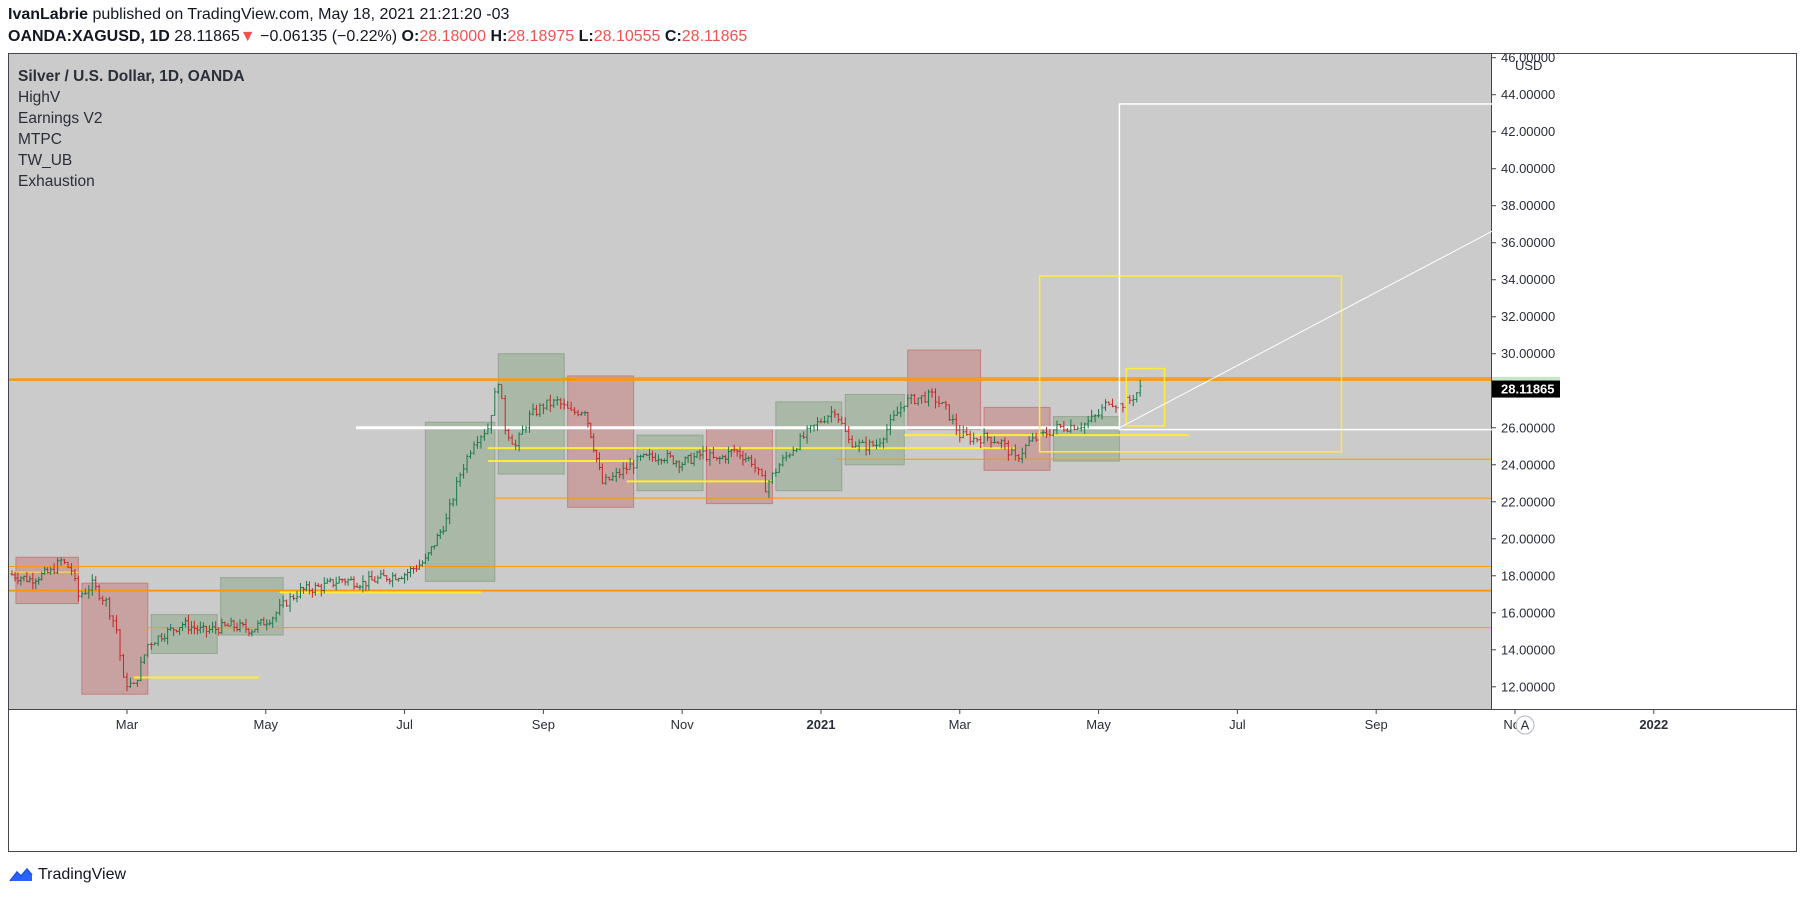 The image size is (1805, 899). What do you see at coordinates (1528, 168) in the screenshot?
I see `y-tick-label: 40.00000` at bounding box center [1528, 168].